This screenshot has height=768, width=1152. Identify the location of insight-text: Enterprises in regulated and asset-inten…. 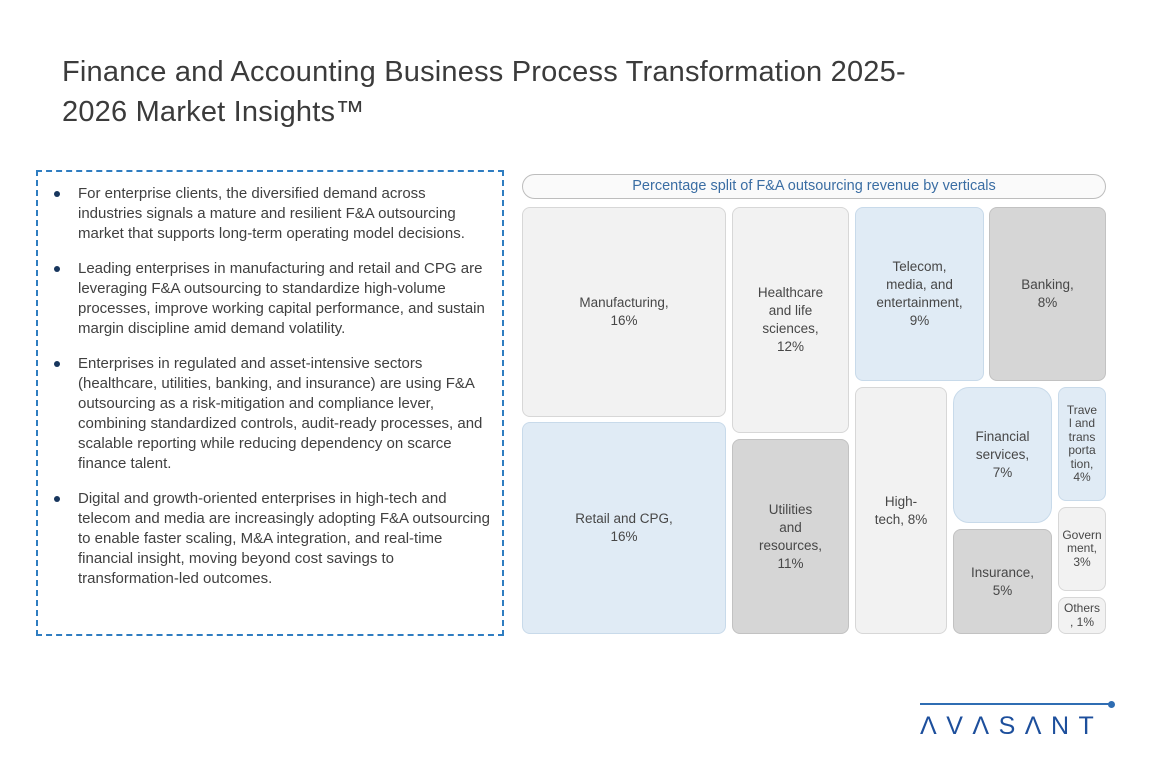
(280, 413).